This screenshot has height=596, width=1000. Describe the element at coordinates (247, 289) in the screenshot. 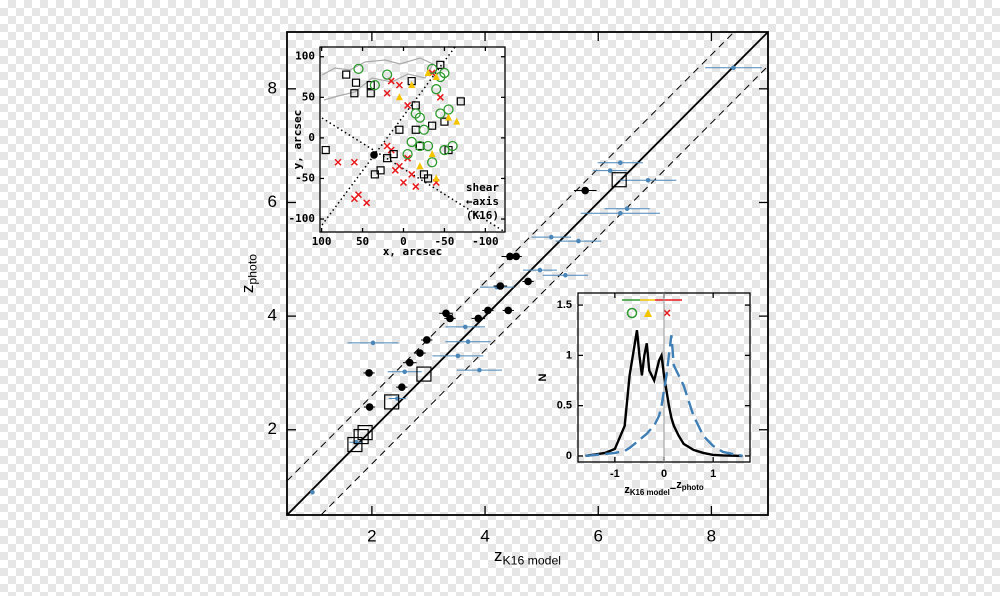

I see `y-axis-label-part: z` at that location.